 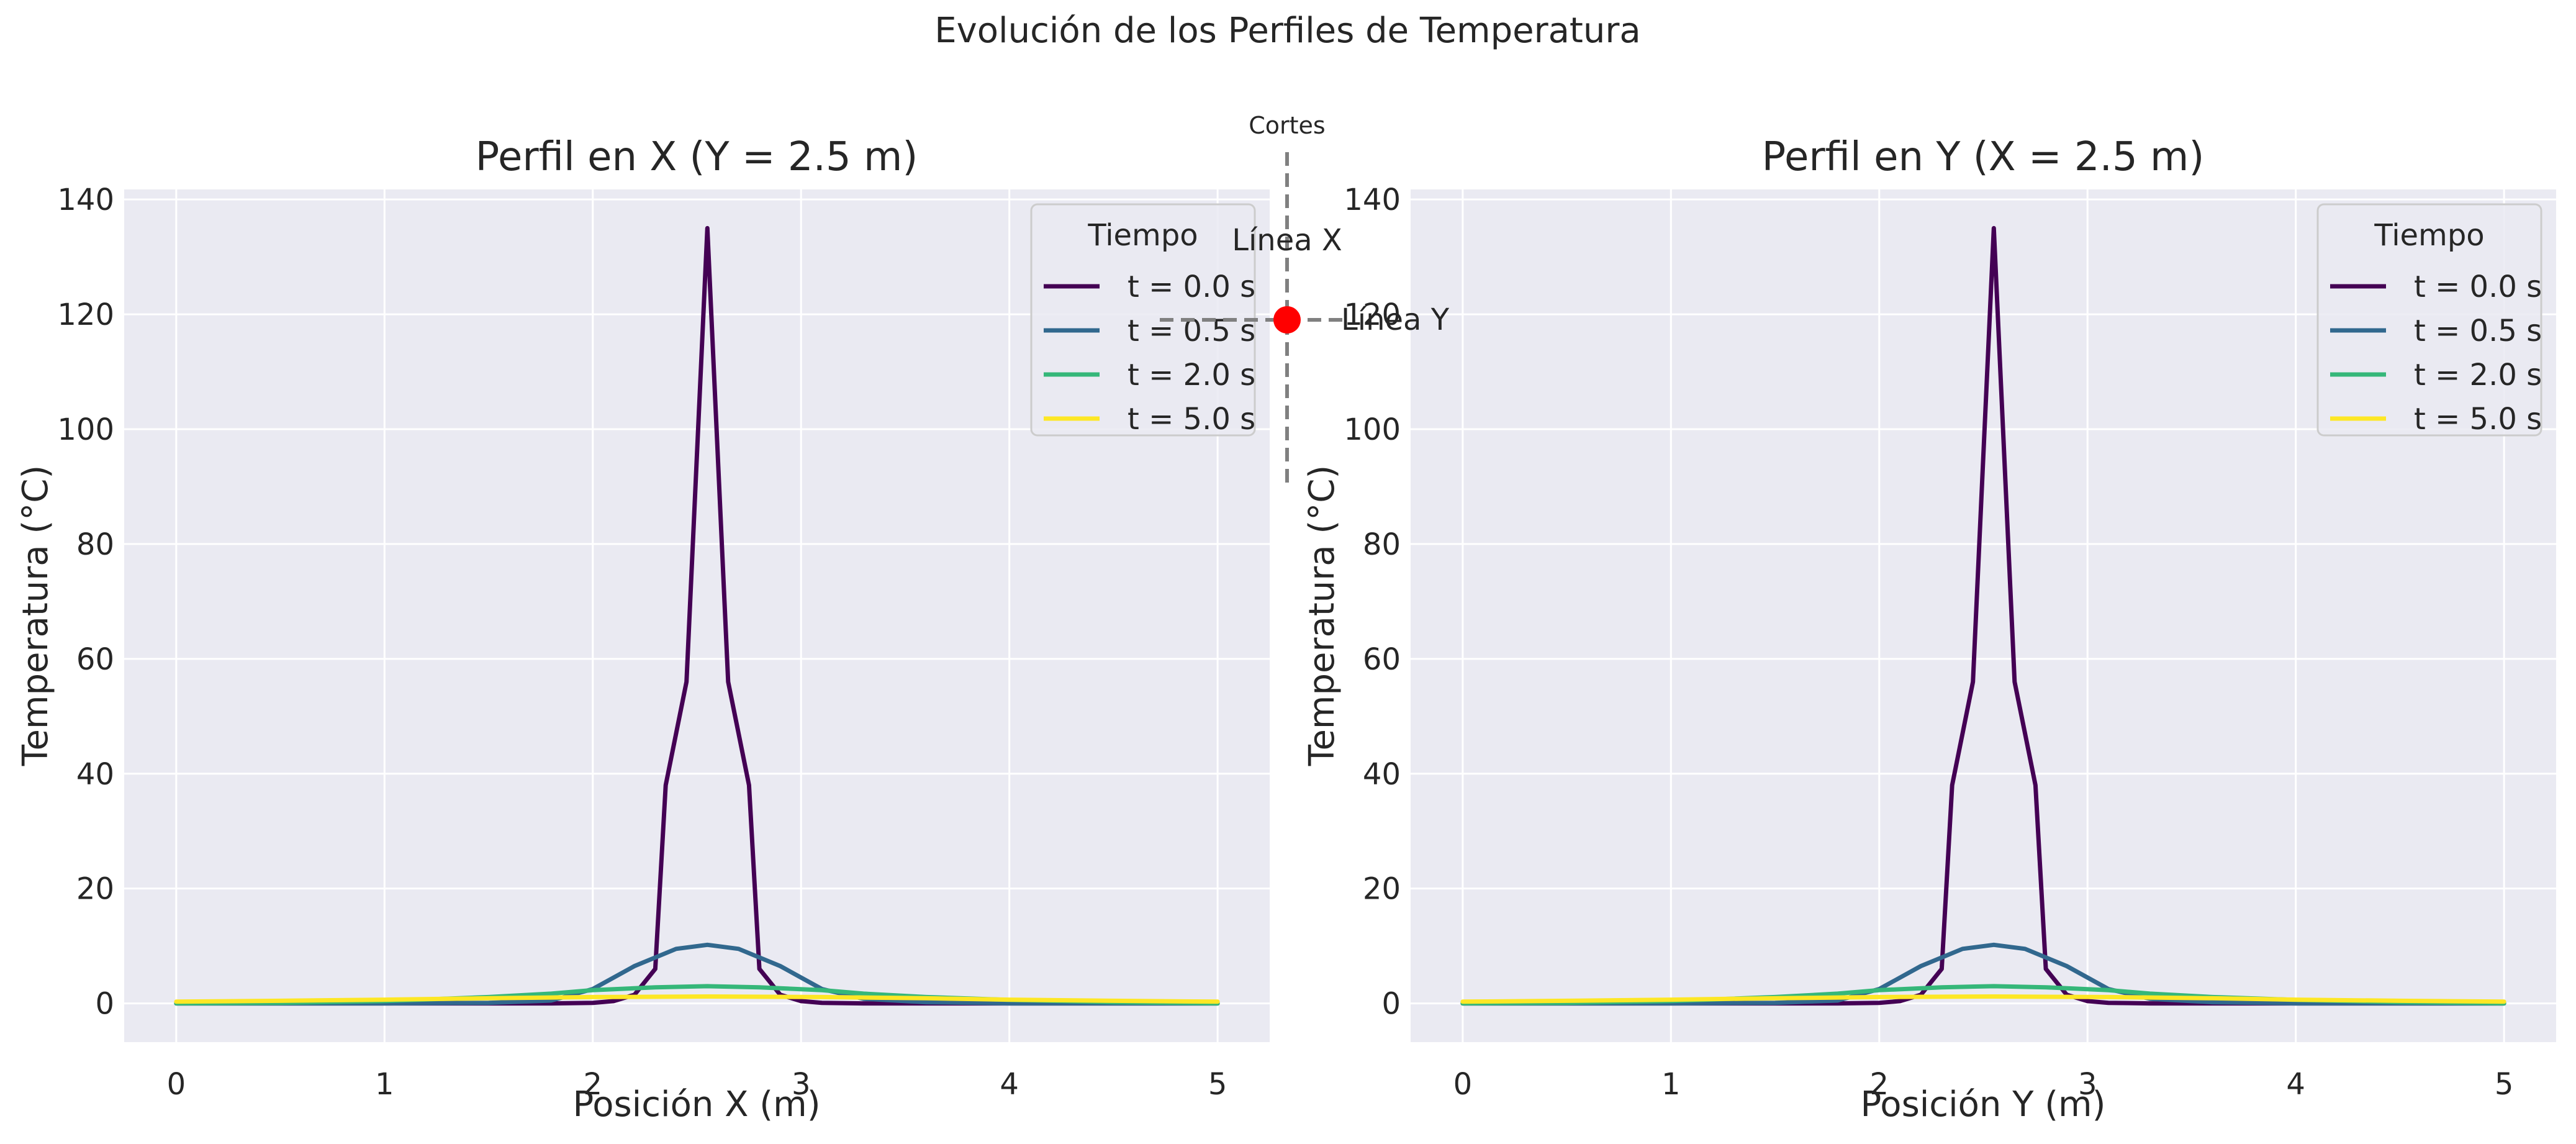 I want to click on right-x-tick-labels: 0 1 2 3 4 5, so click(x=1983, y=1084).